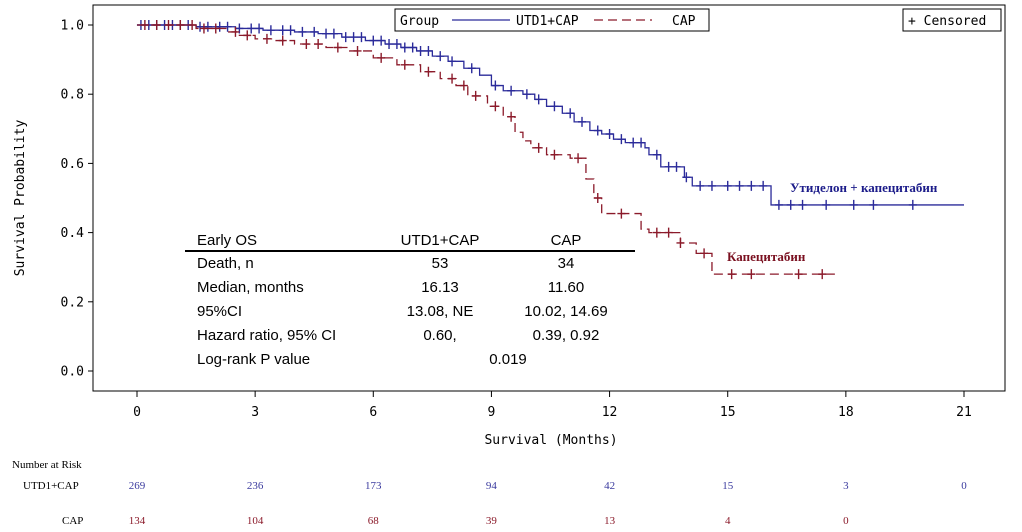 The width and height of the screenshot is (1022, 532). What do you see at coordinates (440, 287) in the screenshot?
I see `stats-row-utd1-cap: 16.13` at bounding box center [440, 287].